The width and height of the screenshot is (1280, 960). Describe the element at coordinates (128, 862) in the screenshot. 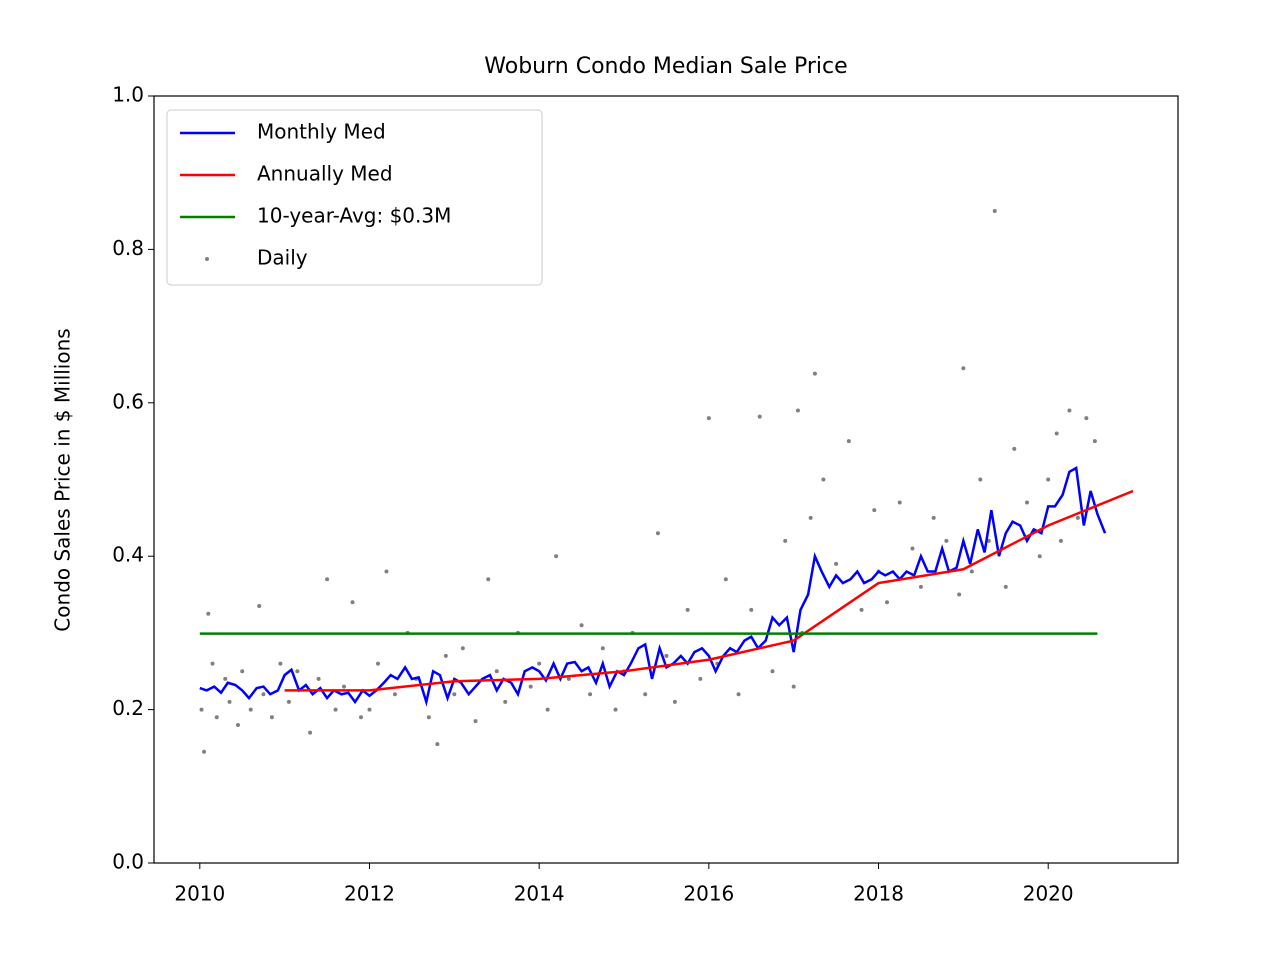

I see `y-tick-label: 0.0` at that location.